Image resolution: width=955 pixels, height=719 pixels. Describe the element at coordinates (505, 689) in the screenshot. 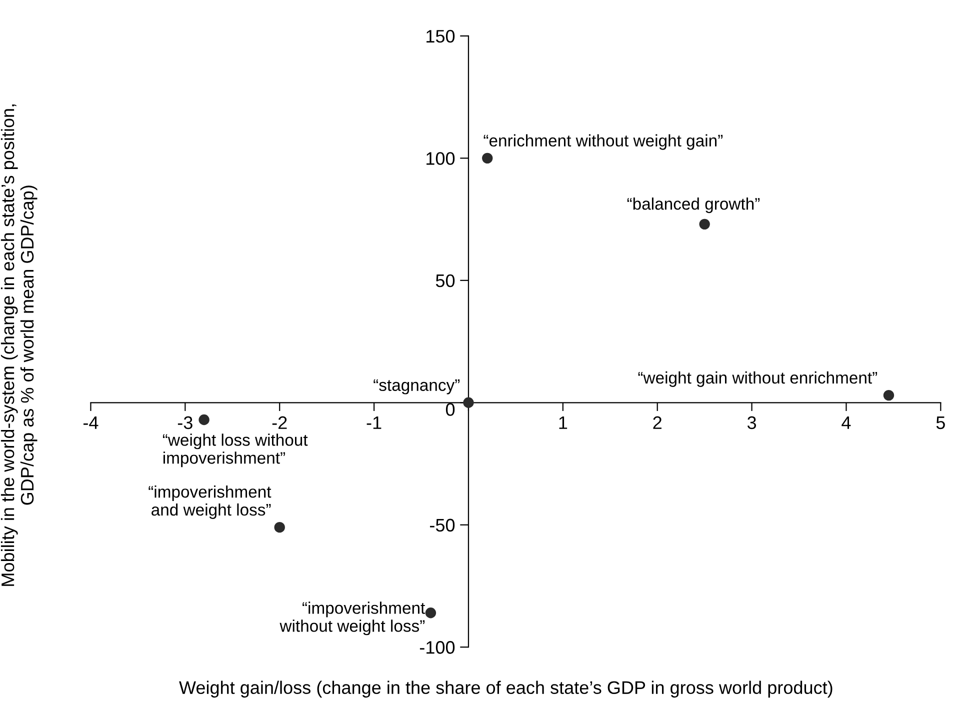

I see `x-axis-title: Weight gain/loss (change in the share of each state’s GDP in gross world product)` at that location.